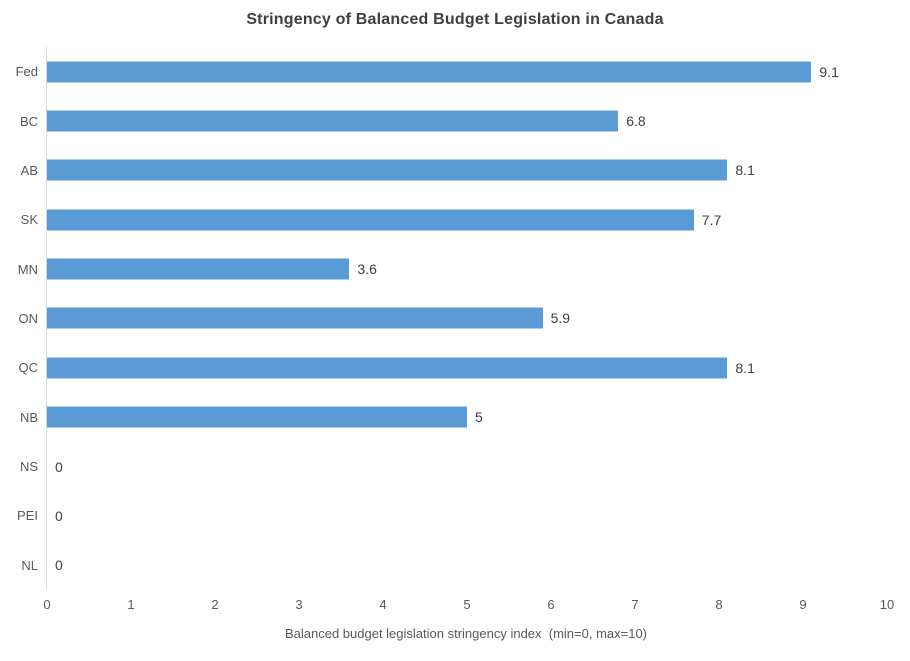 The width and height of the screenshot is (910, 661). What do you see at coordinates (27, 516) in the screenshot?
I see `category-label: PEI` at bounding box center [27, 516].